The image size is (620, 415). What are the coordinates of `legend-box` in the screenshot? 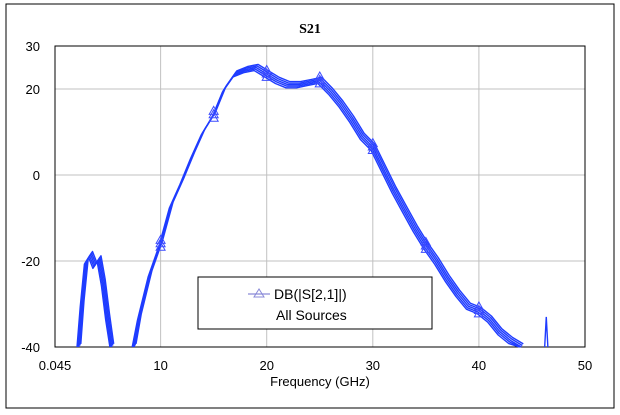 It's located at (315, 303).